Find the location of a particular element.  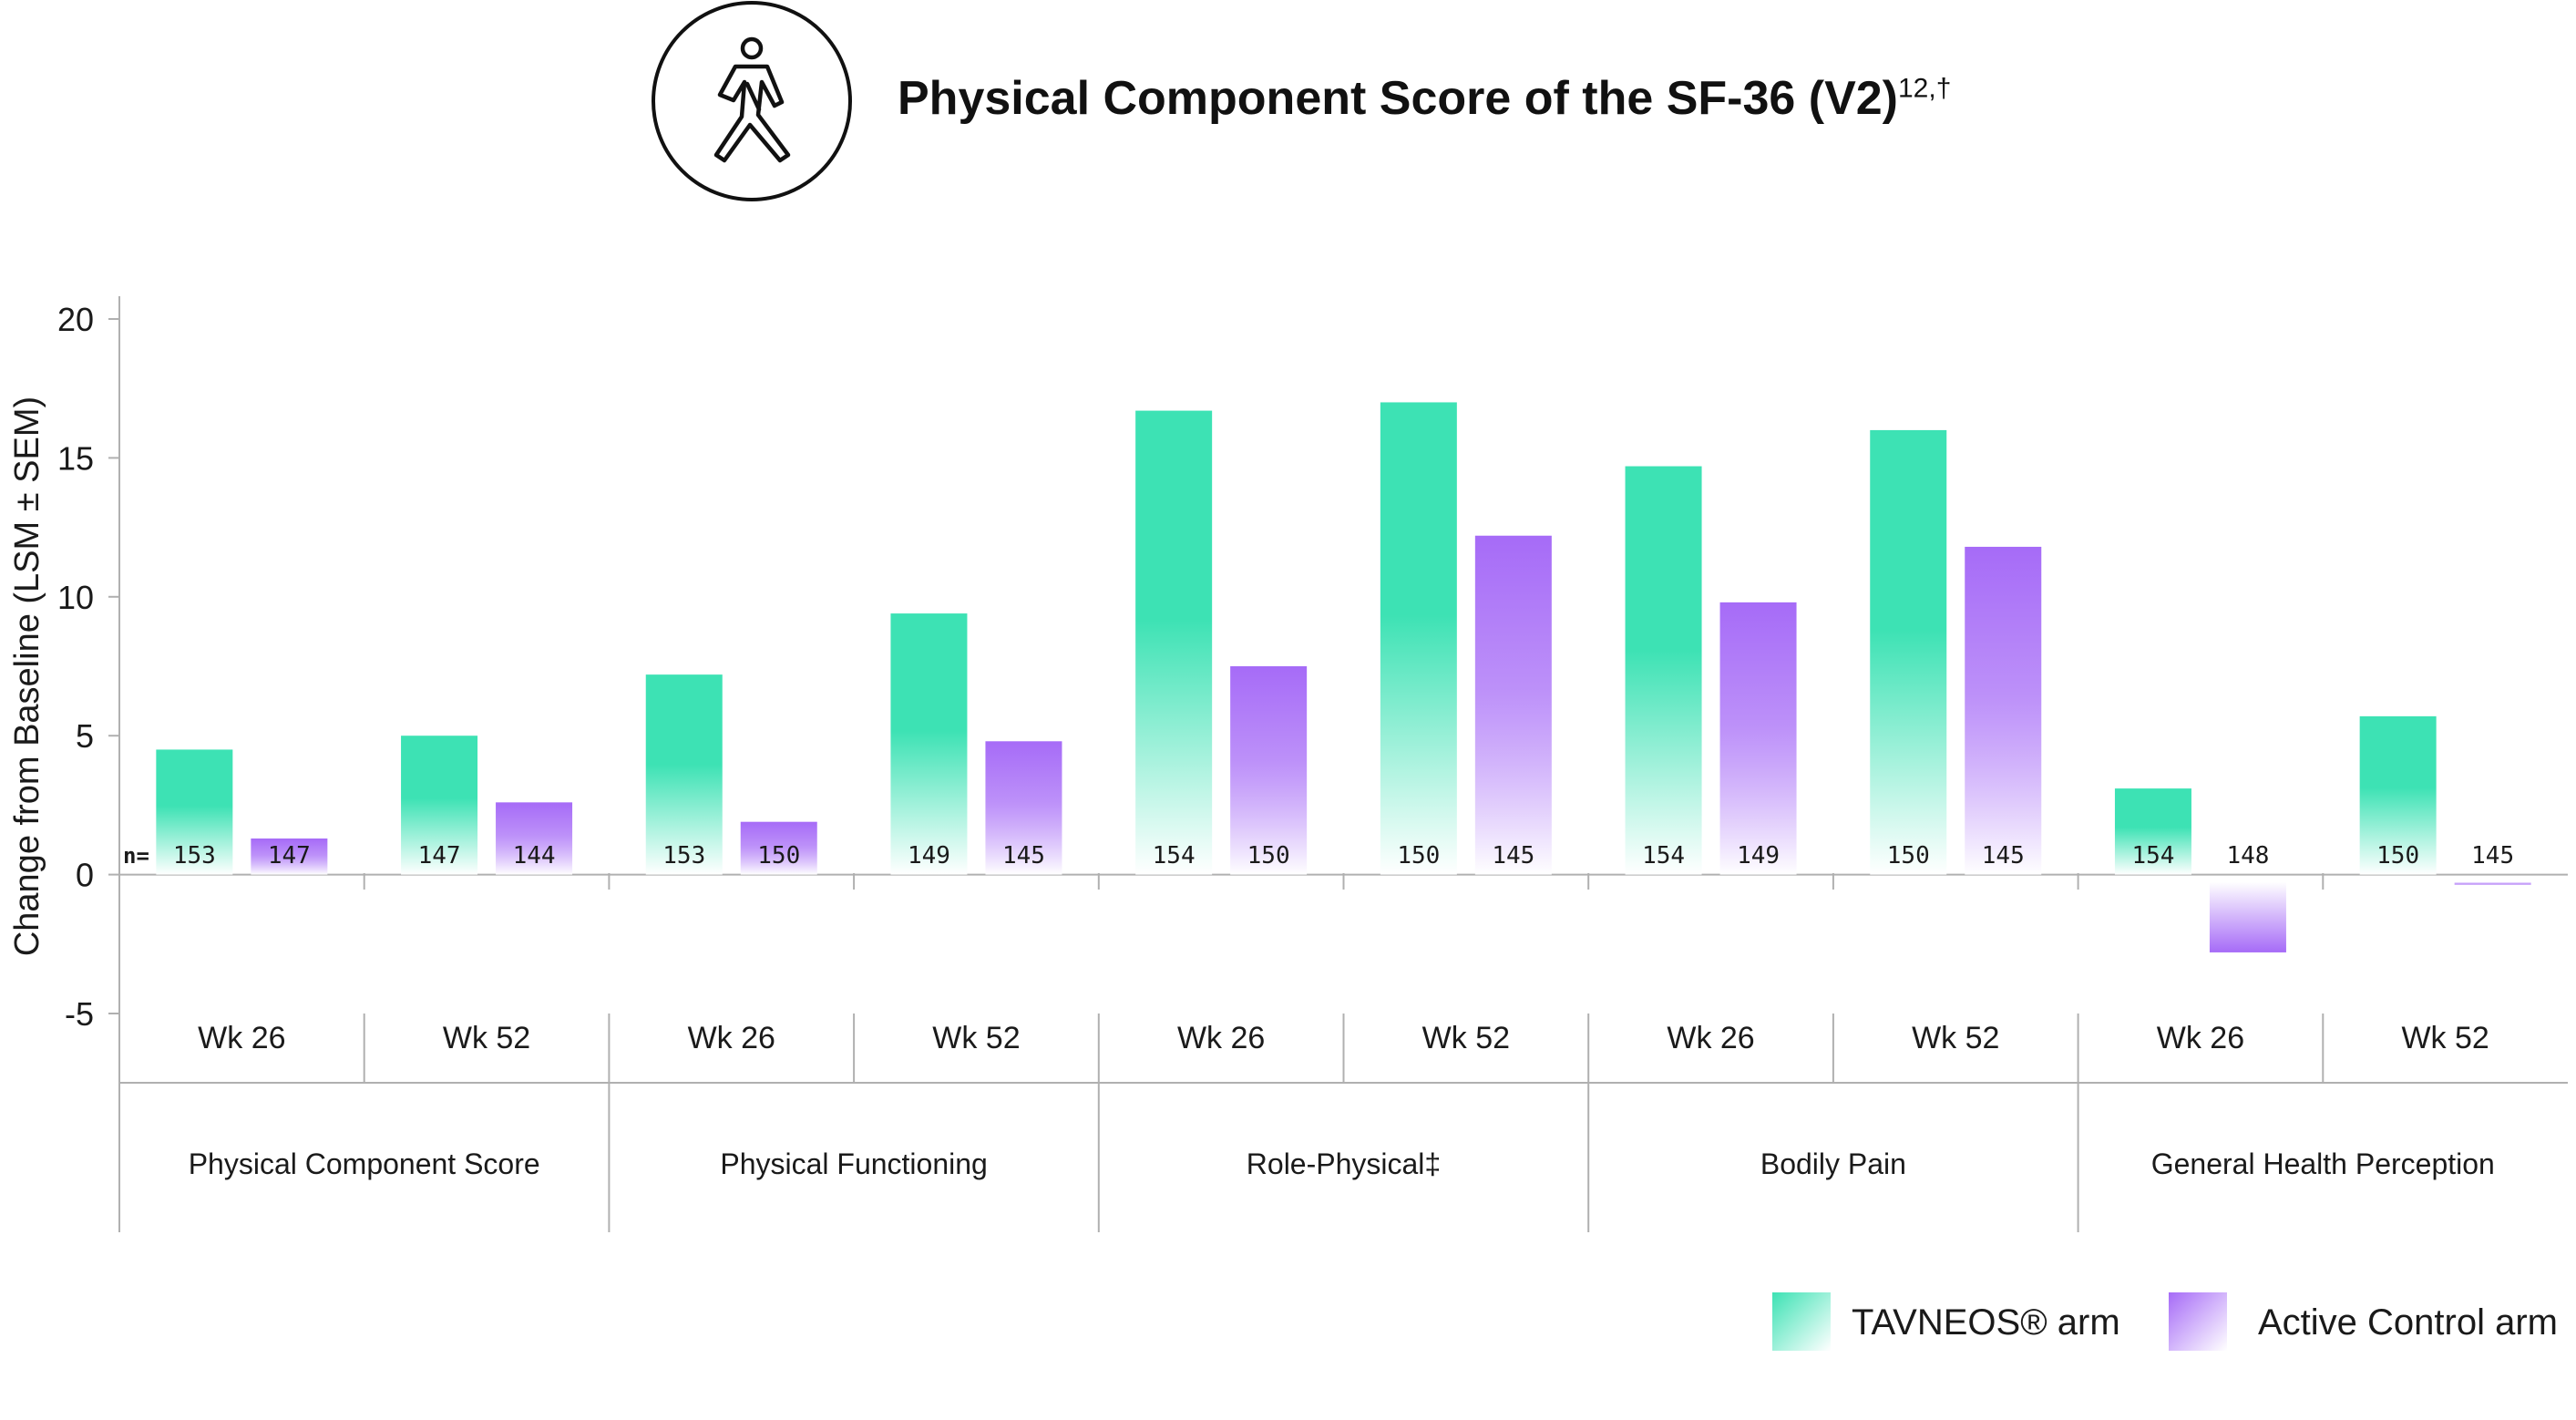

y-axis-label: Change from Baseline (LSM ± SEM) is located at coordinates (27, 676).